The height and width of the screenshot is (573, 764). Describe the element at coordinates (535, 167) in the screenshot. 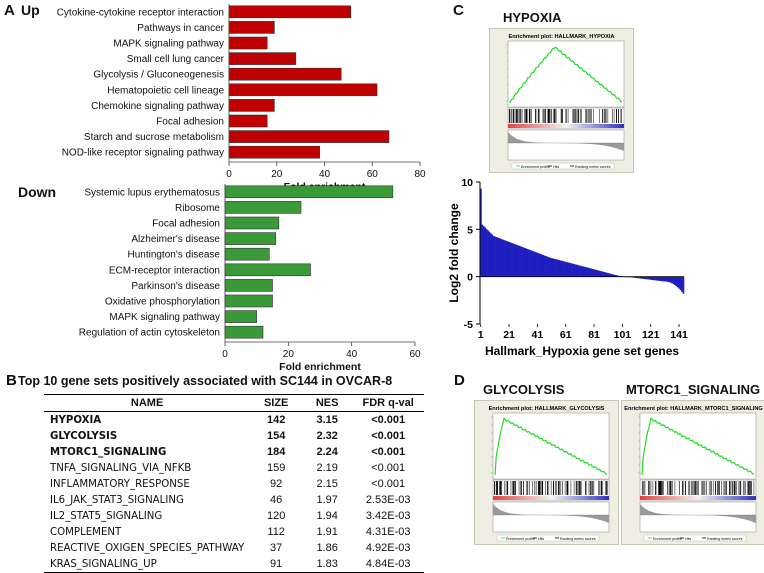

I see `gsea-legend-label: Enrichment profile` at that location.